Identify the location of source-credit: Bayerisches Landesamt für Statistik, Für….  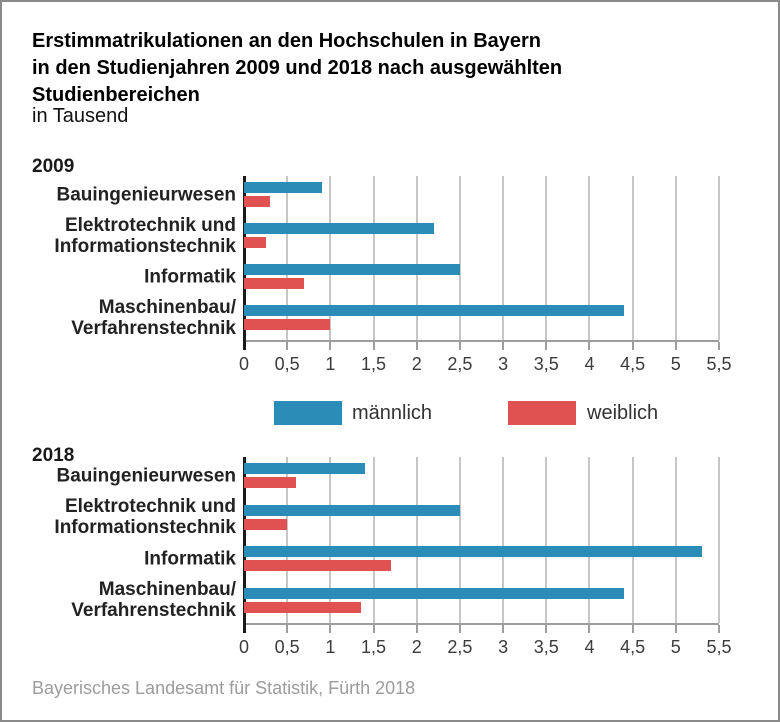
(224, 688).